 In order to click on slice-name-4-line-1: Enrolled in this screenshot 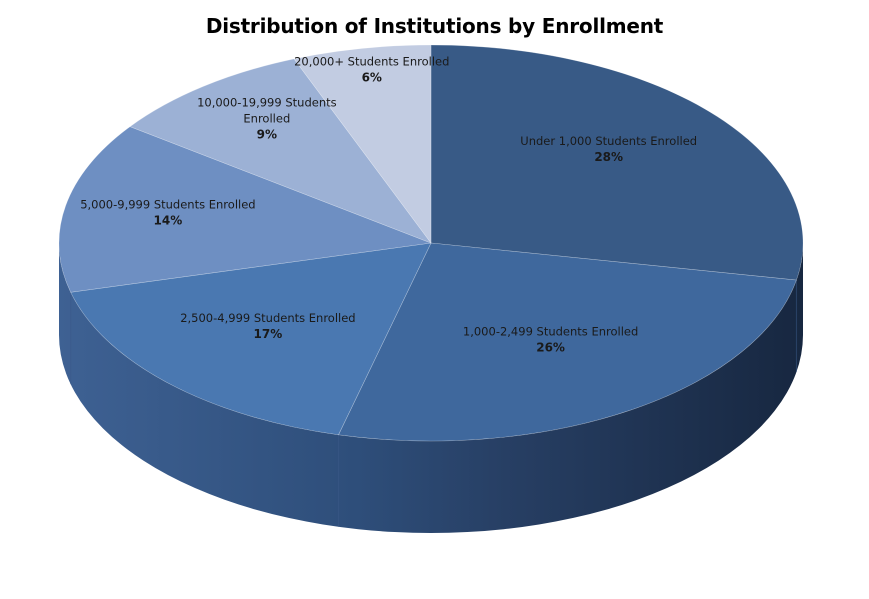, I will do `click(266, 118)`.